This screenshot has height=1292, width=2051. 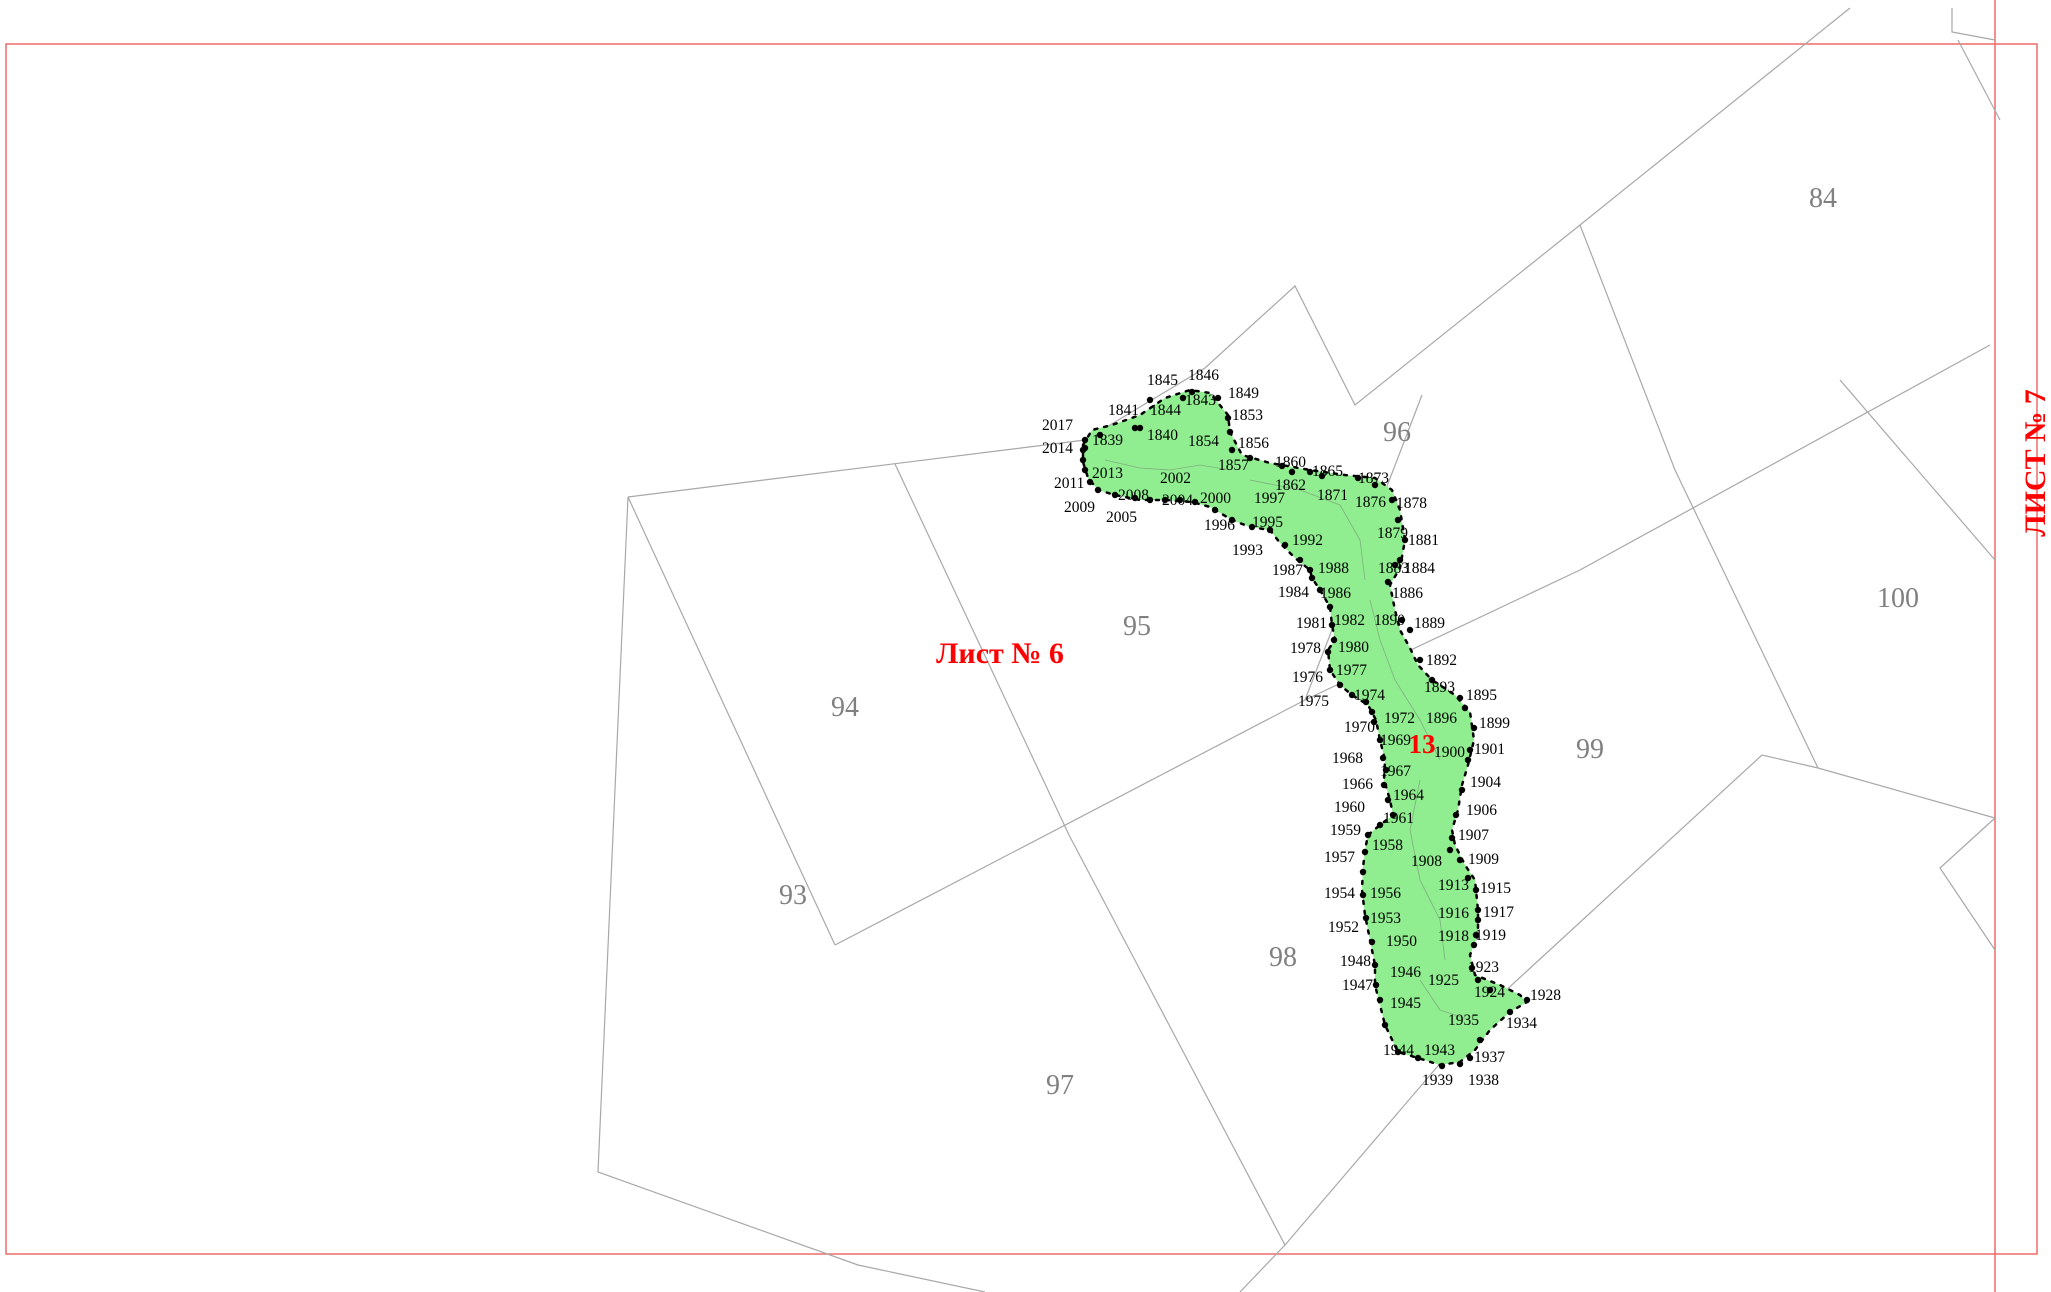 What do you see at coordinates (1376, 985) in the screenshot?
I see `boundary-point-1947` at bounding box center [1376, 985].